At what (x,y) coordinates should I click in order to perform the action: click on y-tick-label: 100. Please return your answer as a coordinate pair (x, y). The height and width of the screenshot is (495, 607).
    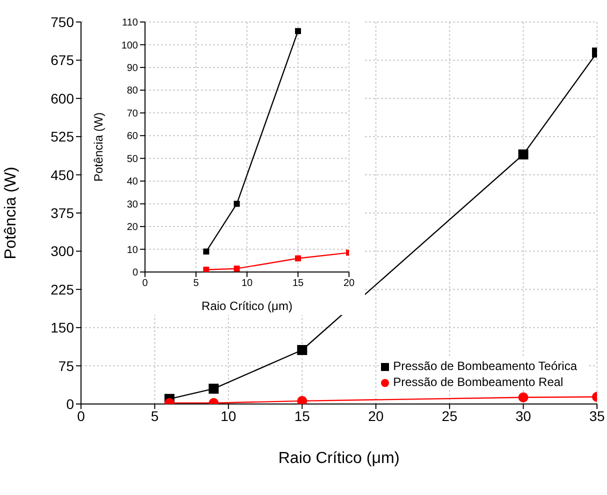
    Looking at the image, I should click on (129, 46).